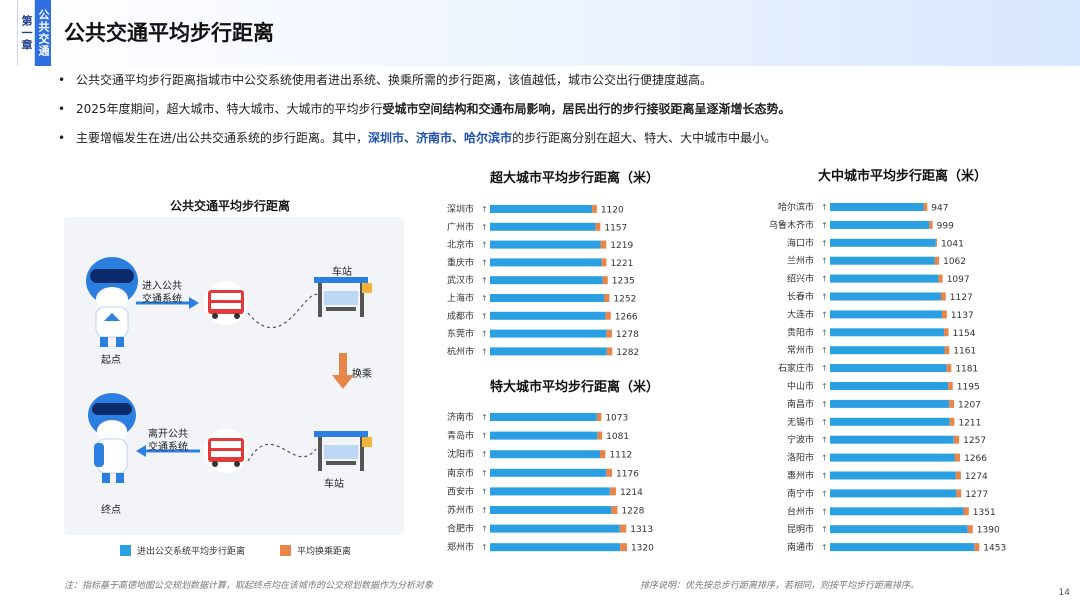 Image resolution: width=1080 pixels, height=608 pixels. Describe the element at coordinates (627, 474) in the screenshot. I see `bar-total-label: 1176` at that location.